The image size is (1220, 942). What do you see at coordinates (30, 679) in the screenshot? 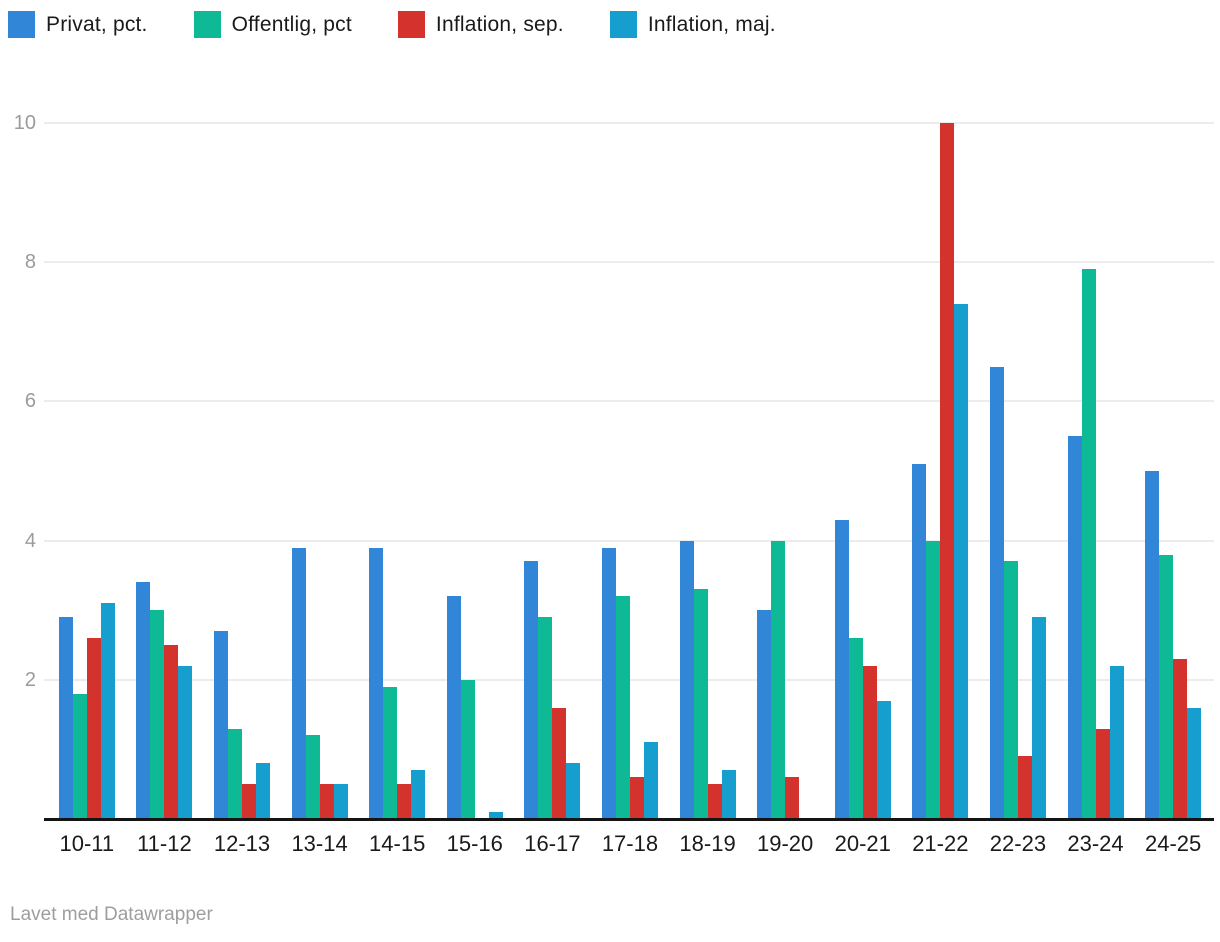
I see `y-tick-label-2: 2` at bounding box center [30, 679].